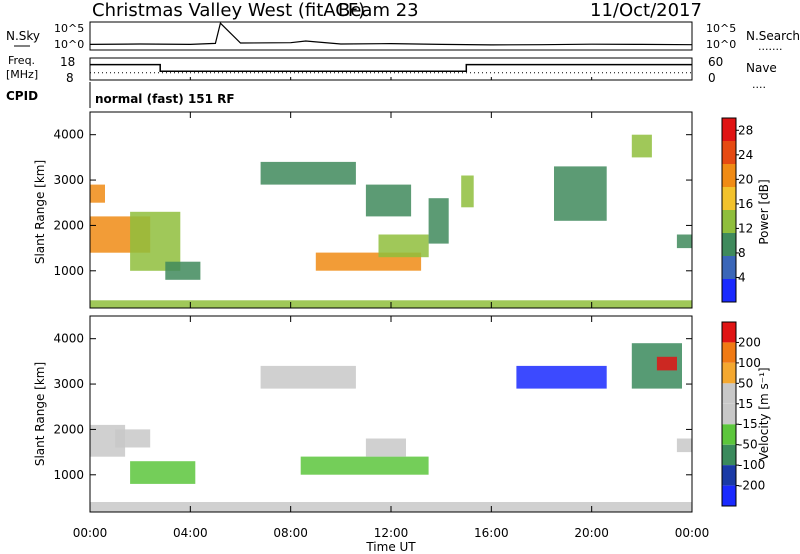 This screenshot has height=554, width=800. I want to click on freq-label: Freq., so click(21, 60).